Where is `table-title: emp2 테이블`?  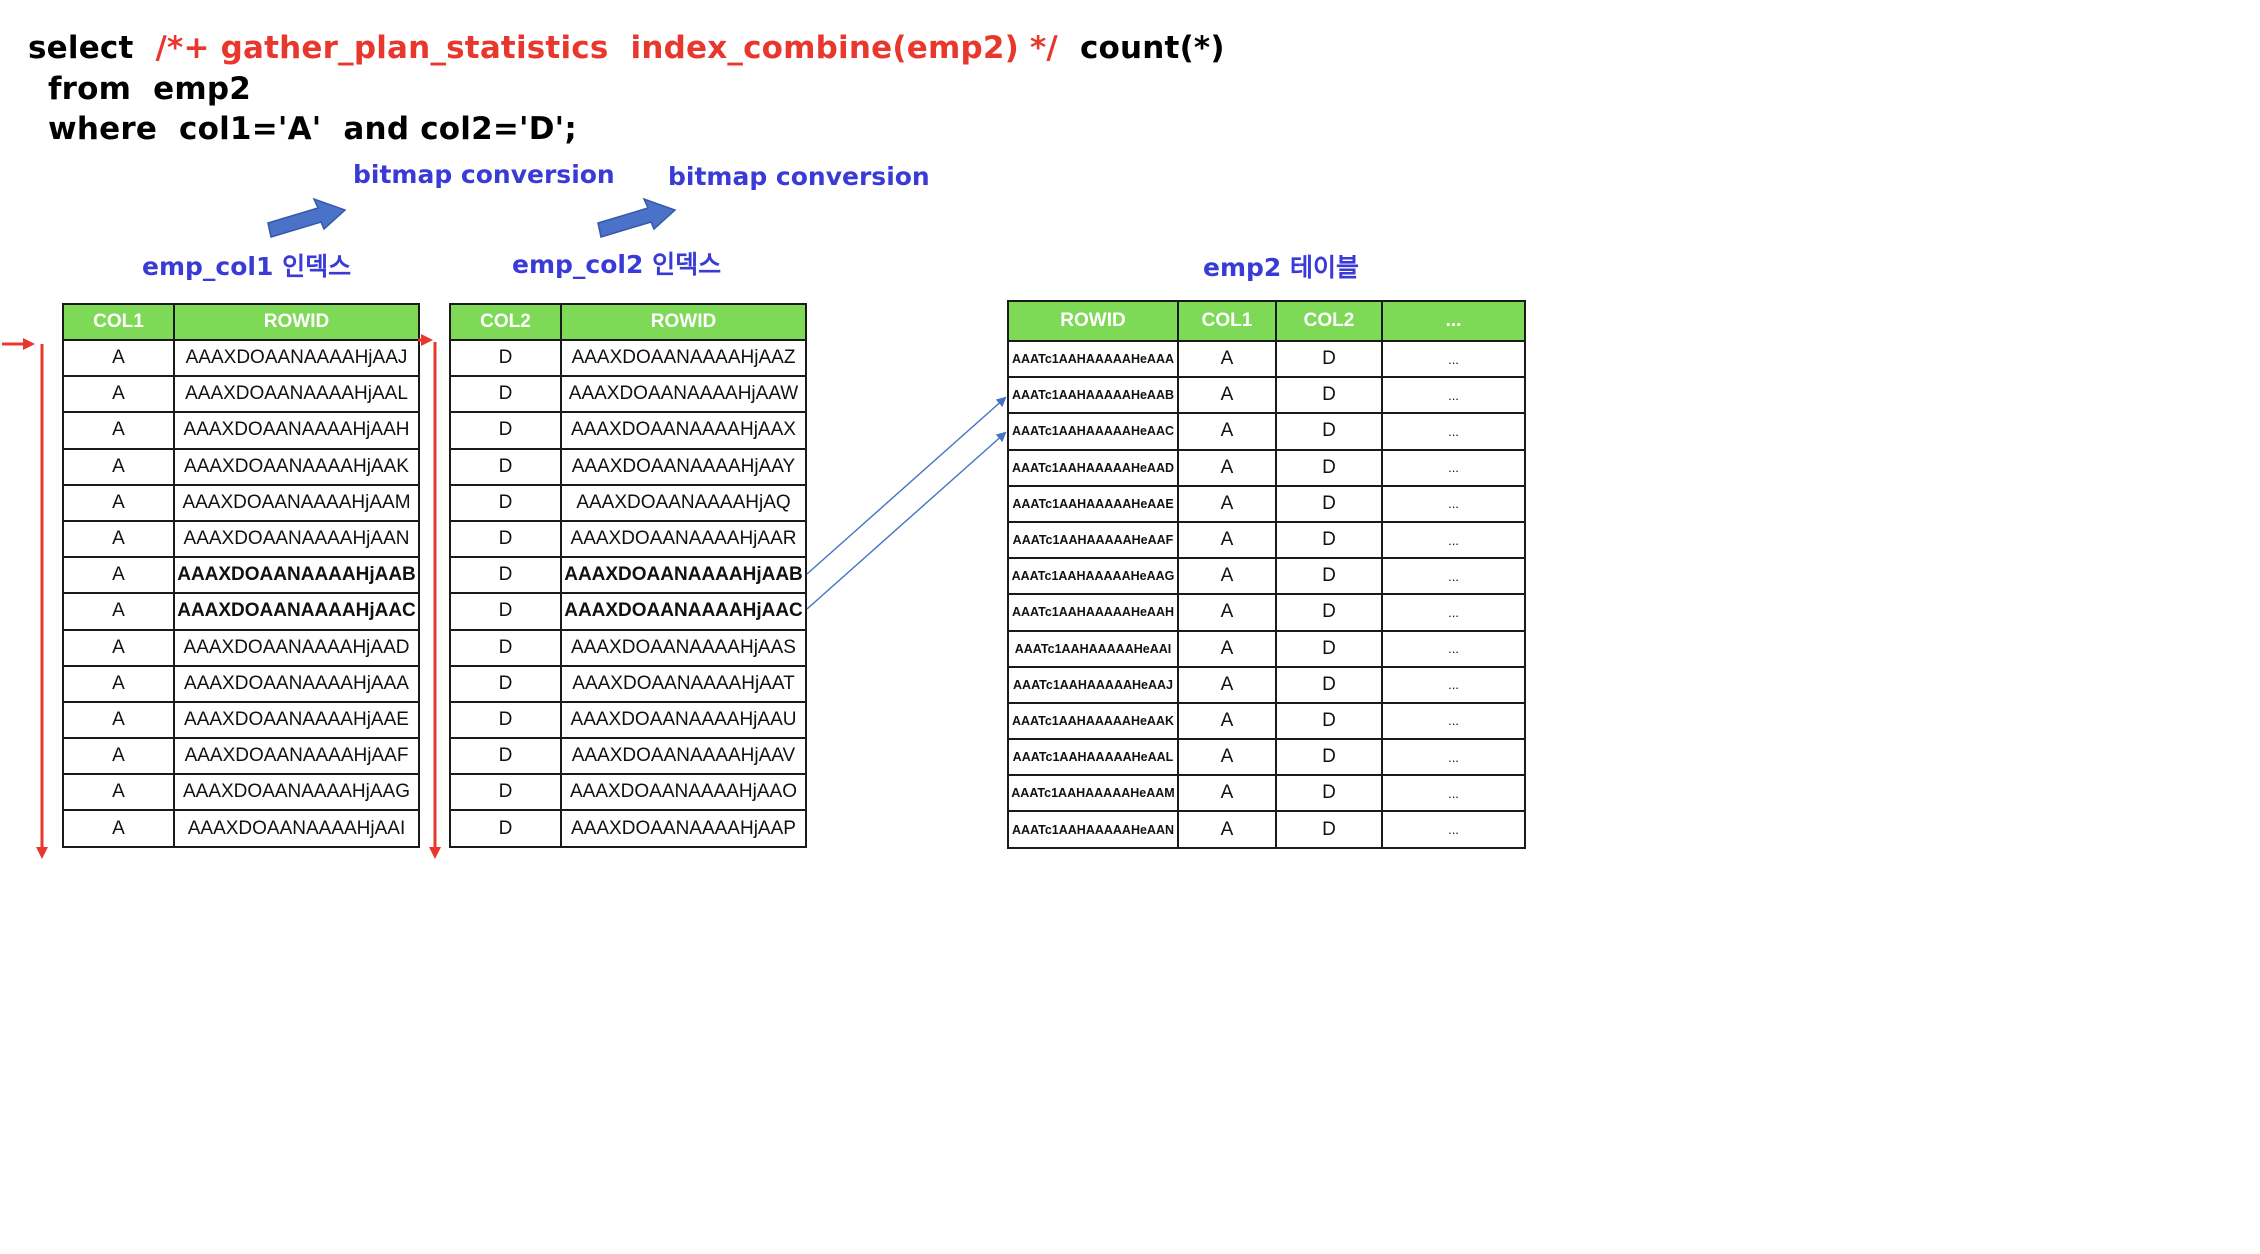 table-title: emp2 테이블 is located at coordinates (1281, 267).